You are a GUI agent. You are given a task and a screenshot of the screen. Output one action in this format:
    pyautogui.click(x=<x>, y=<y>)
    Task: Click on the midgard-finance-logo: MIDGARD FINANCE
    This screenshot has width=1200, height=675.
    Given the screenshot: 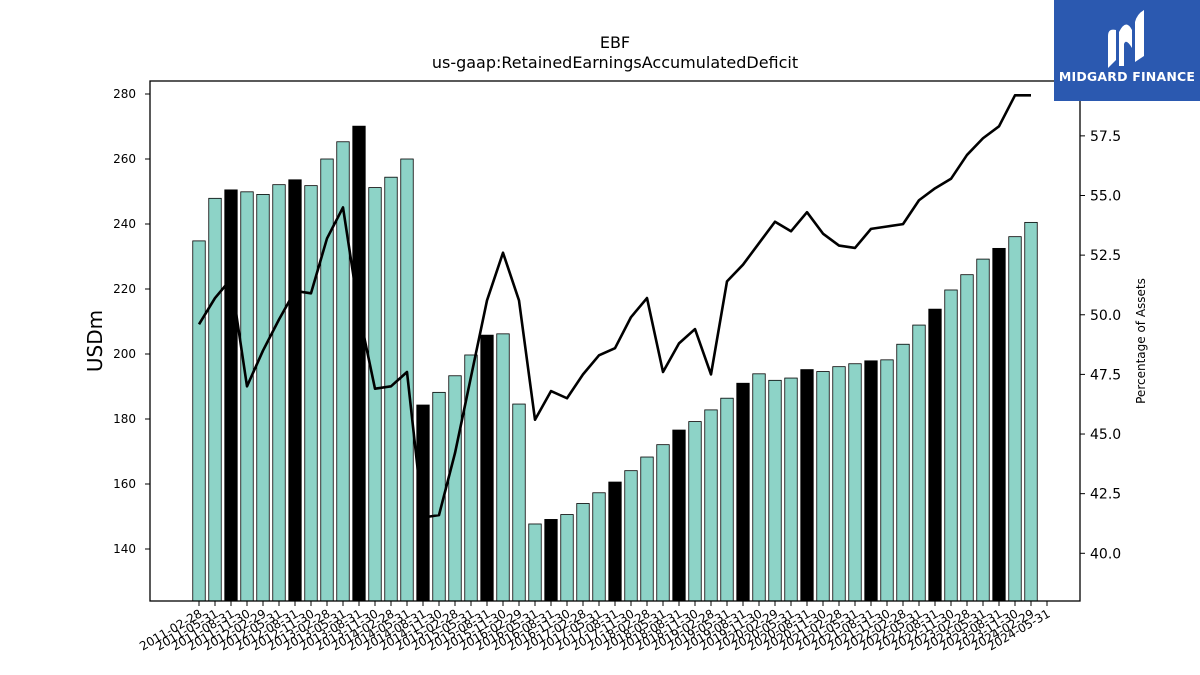 What is the action you would take?
    pyautogui.click(x=1127, y=50)
    